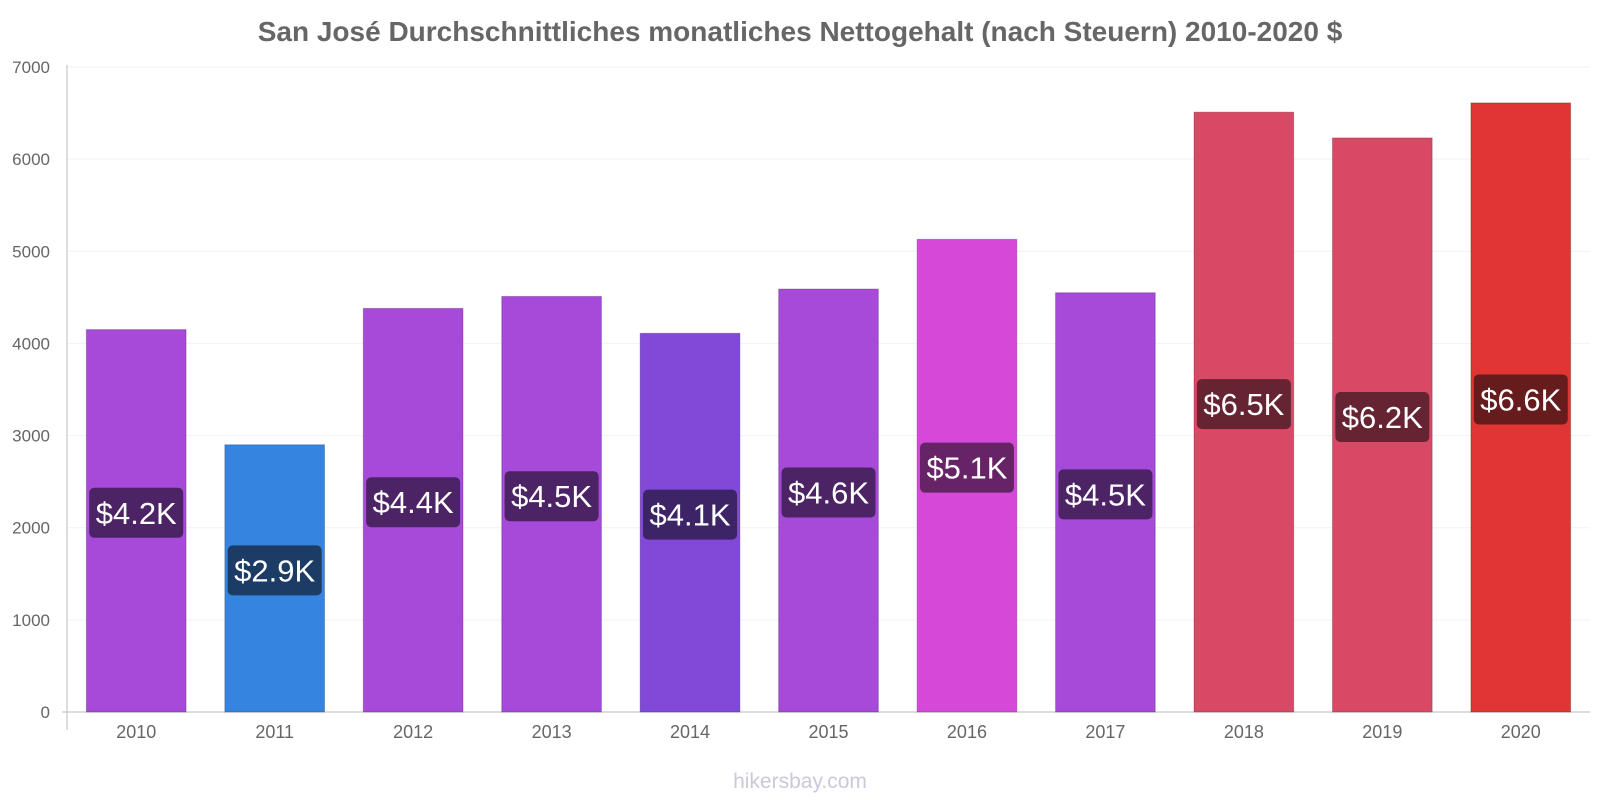 The height and width of the screenshot is (800, 1600). I want to click on data-label: $2.9K, so click(274, 570).